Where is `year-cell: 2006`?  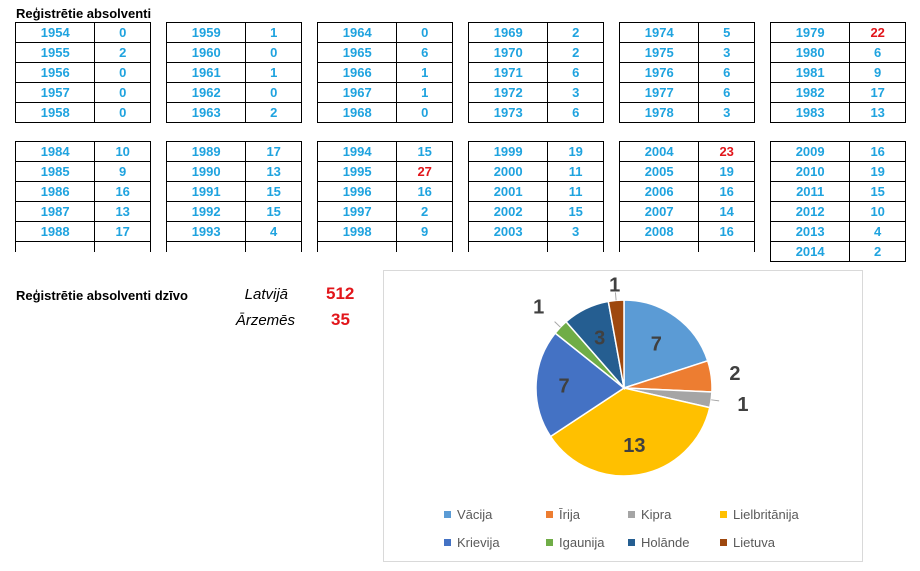
year-cell: 2006 is located at coordinates (659, 191).